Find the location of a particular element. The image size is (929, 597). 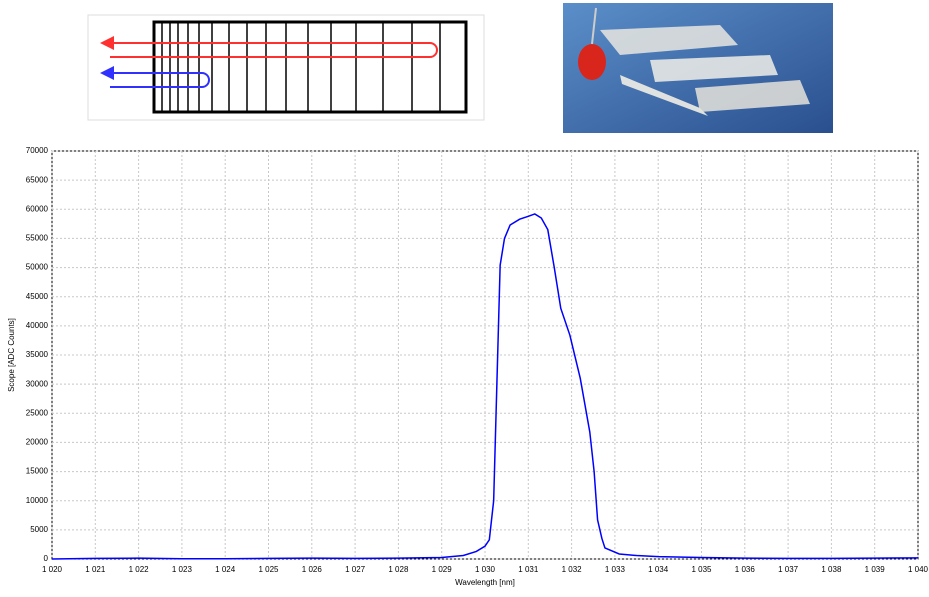

y-tick-label: 15000 is located at coordinates (37, 471).